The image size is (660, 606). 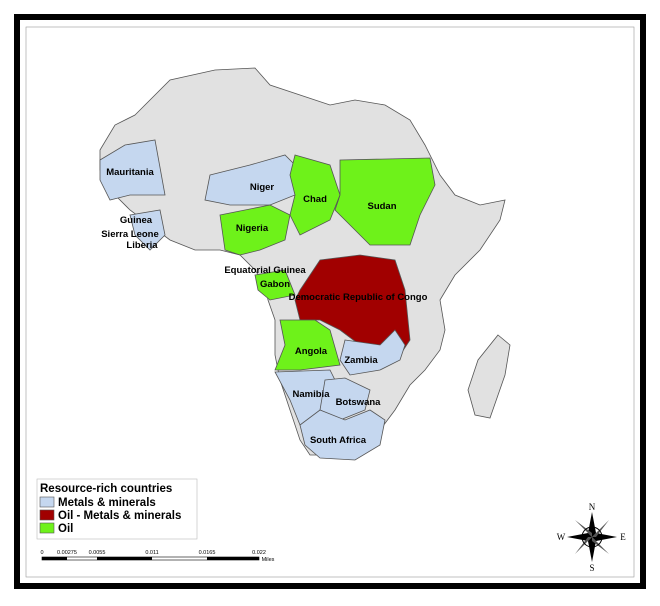 I want to click on country-label: Guinea, so click(x=136, y=220).